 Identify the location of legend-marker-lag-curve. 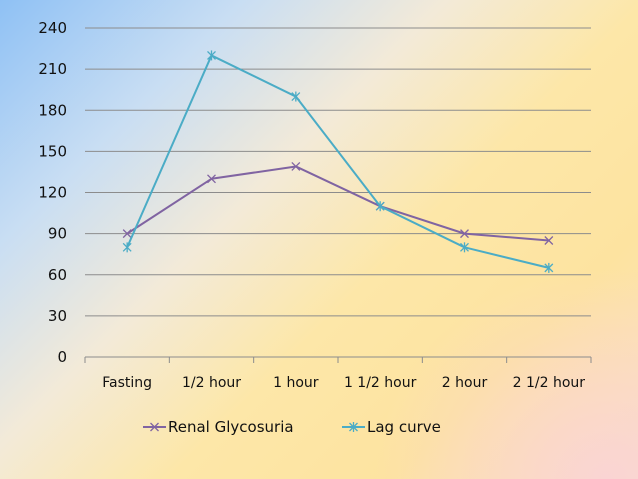
(353, 427).